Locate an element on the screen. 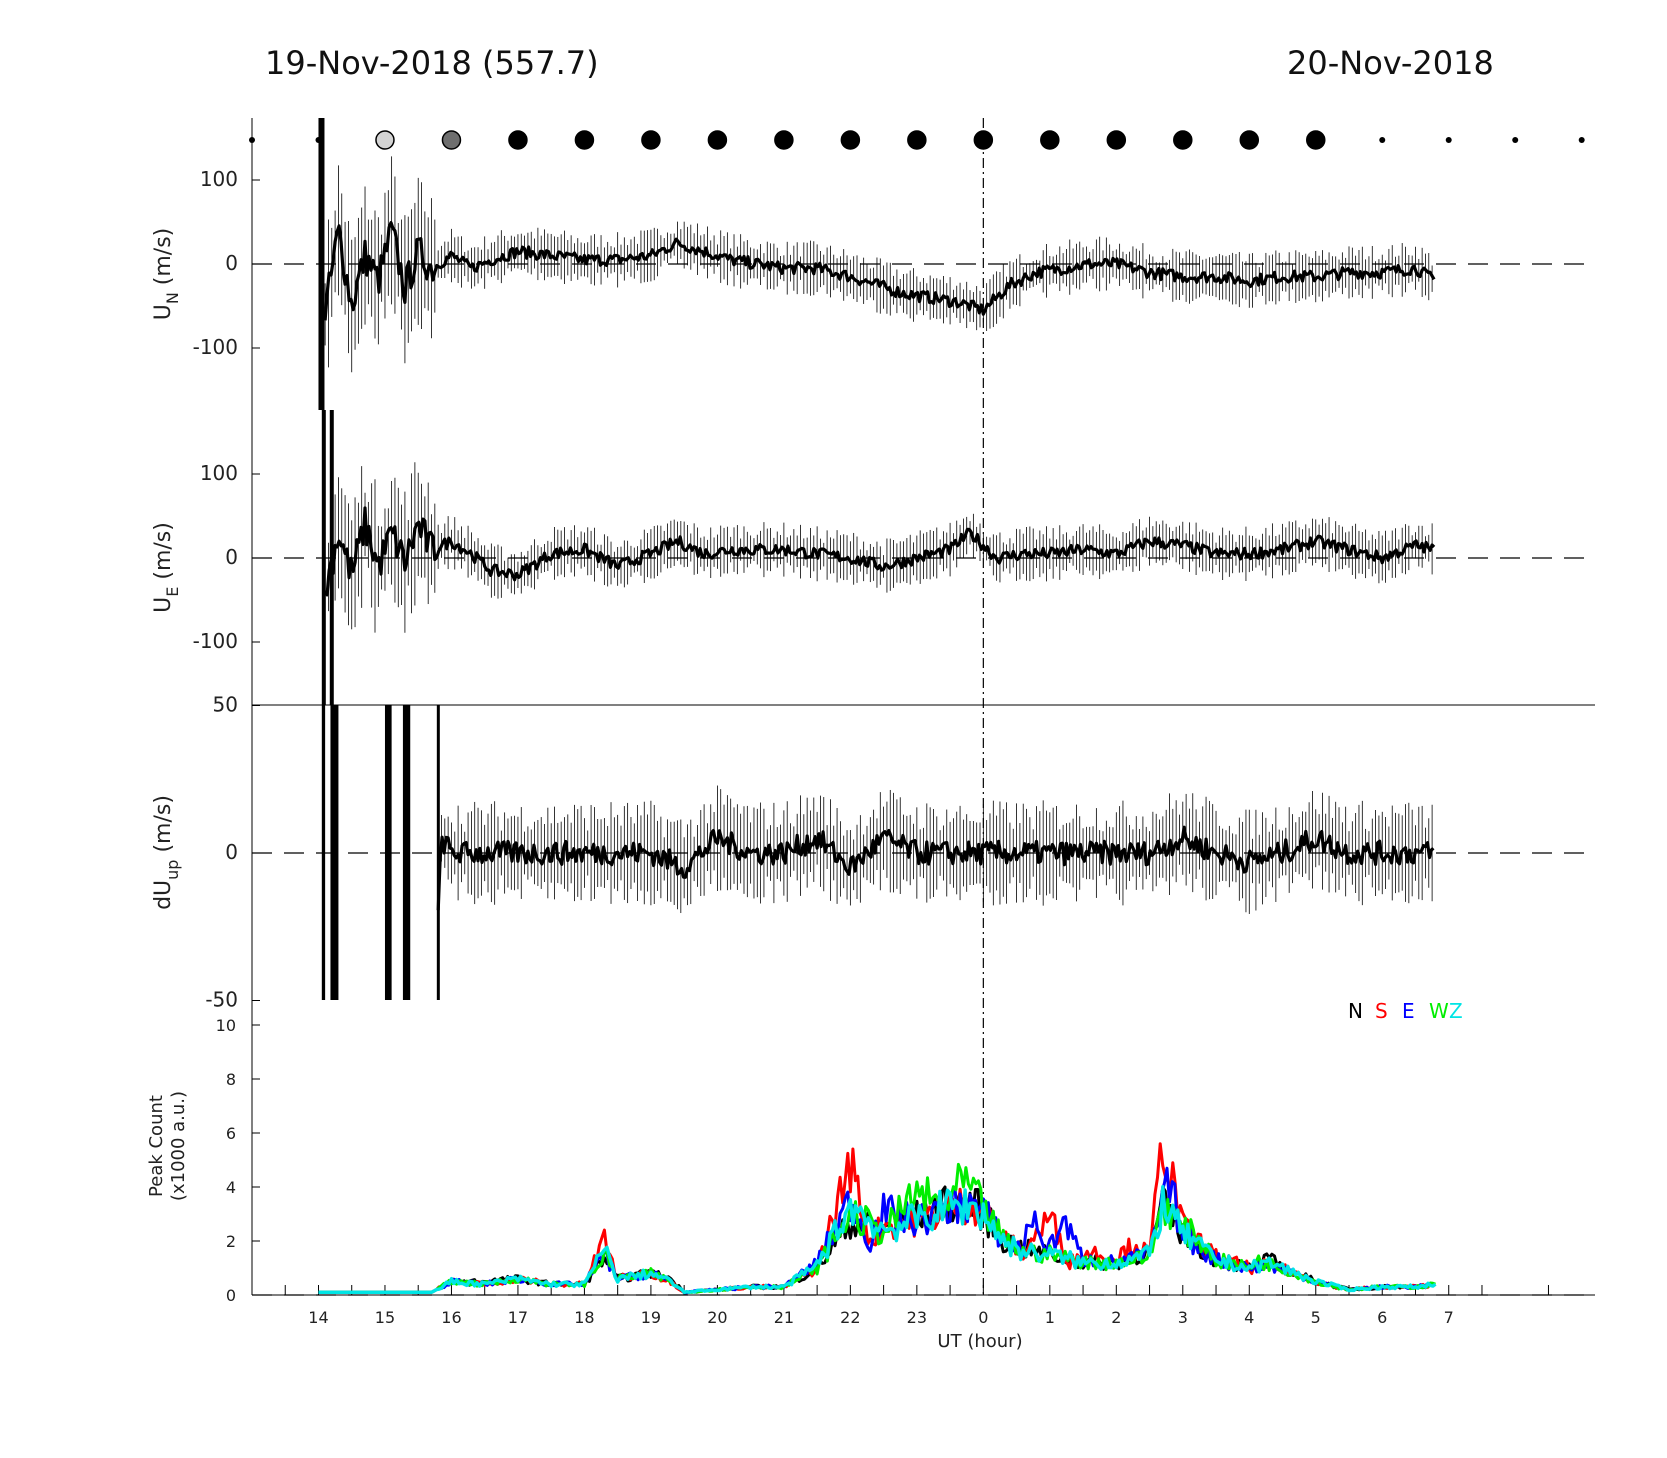  y-tick-label: 6 is located at coordinates (231, 1133).